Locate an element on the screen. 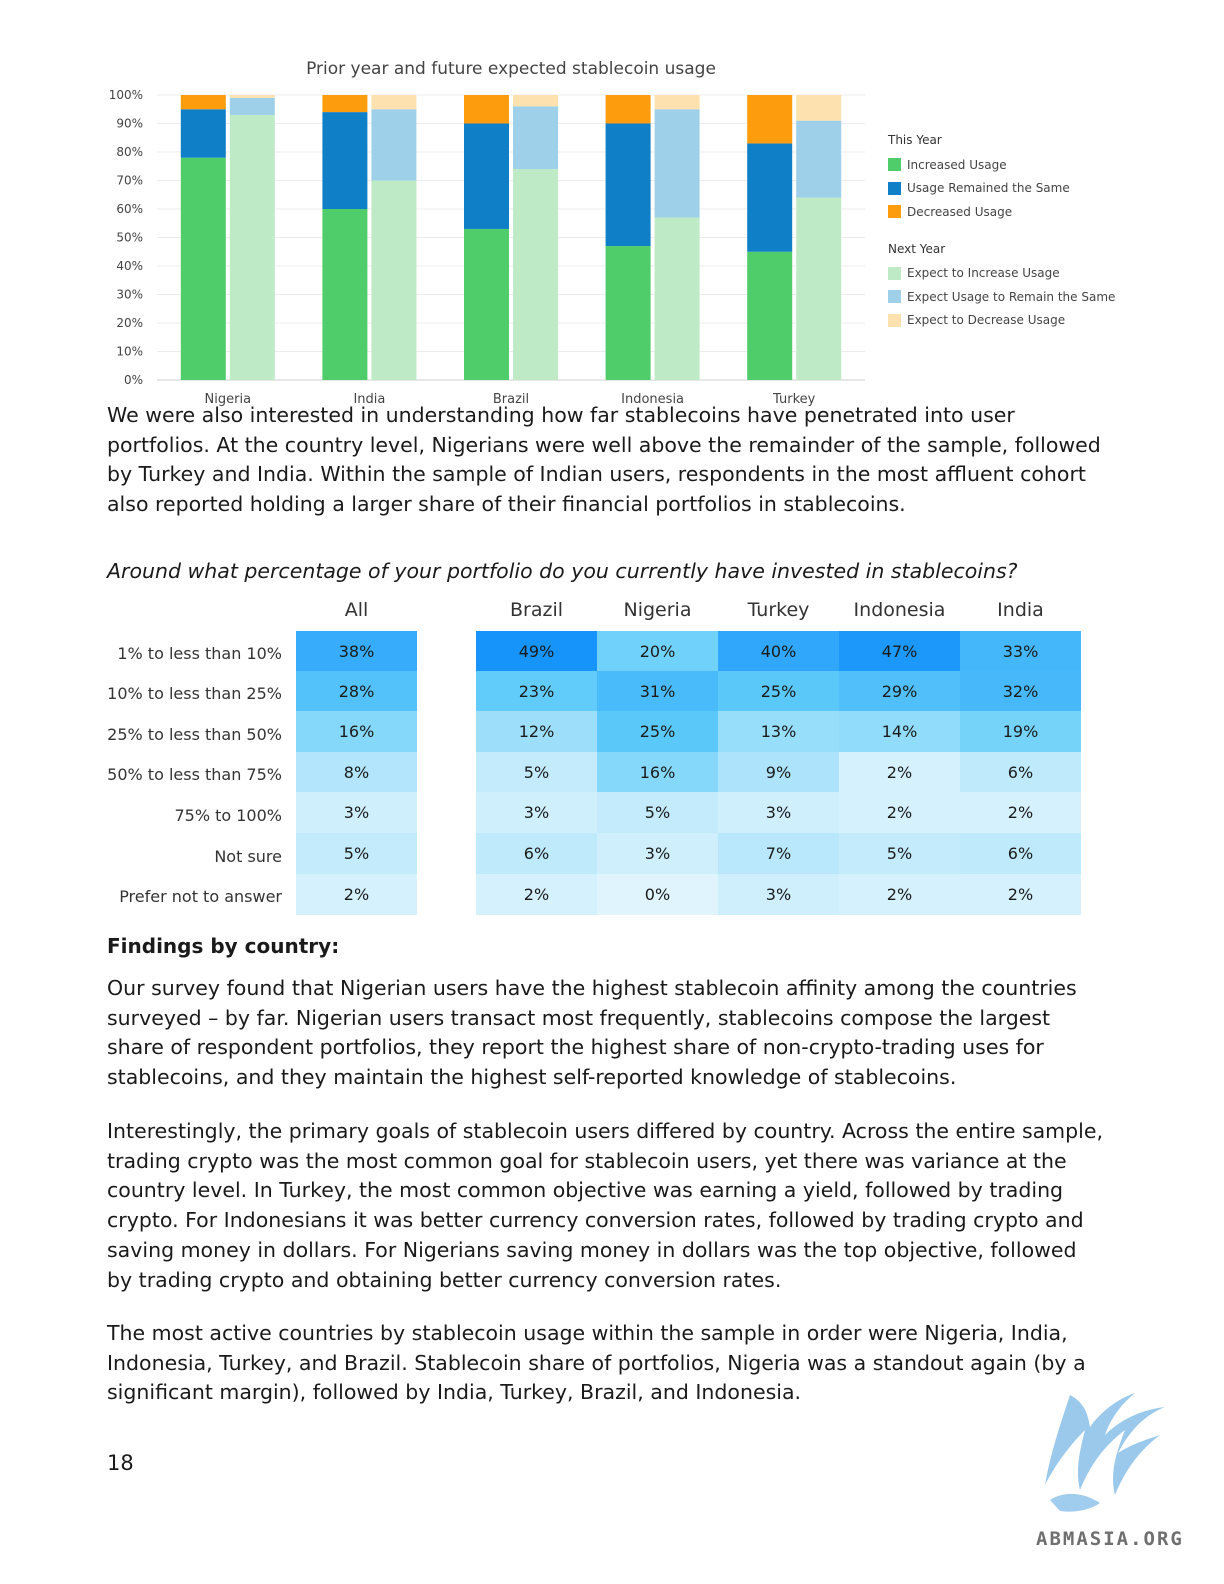  y-tick-label: 100% is located at coordinates (126, 95).